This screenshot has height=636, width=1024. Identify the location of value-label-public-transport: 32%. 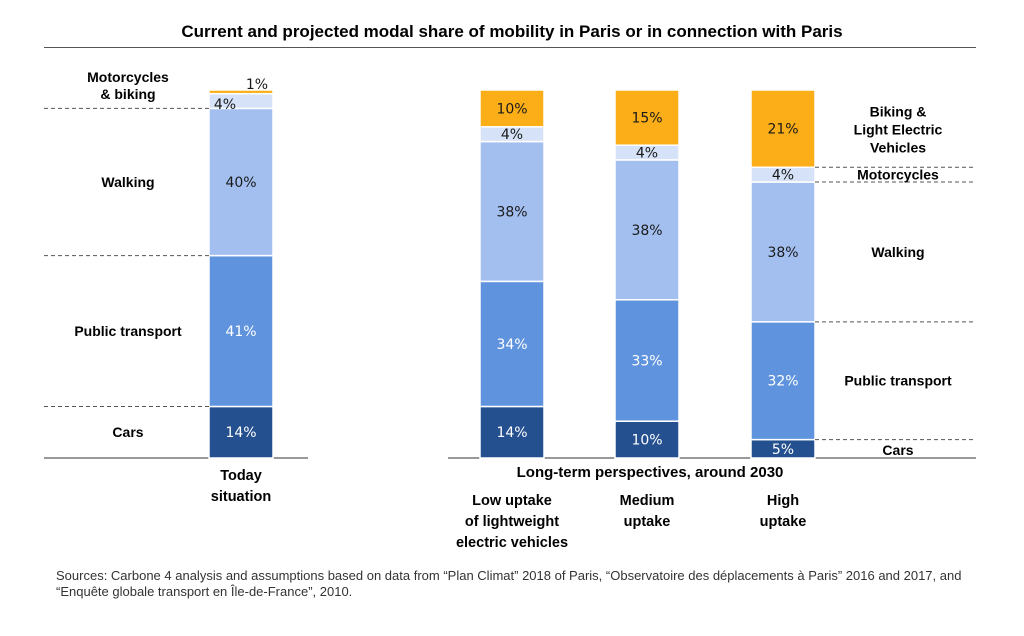
(782, 382).